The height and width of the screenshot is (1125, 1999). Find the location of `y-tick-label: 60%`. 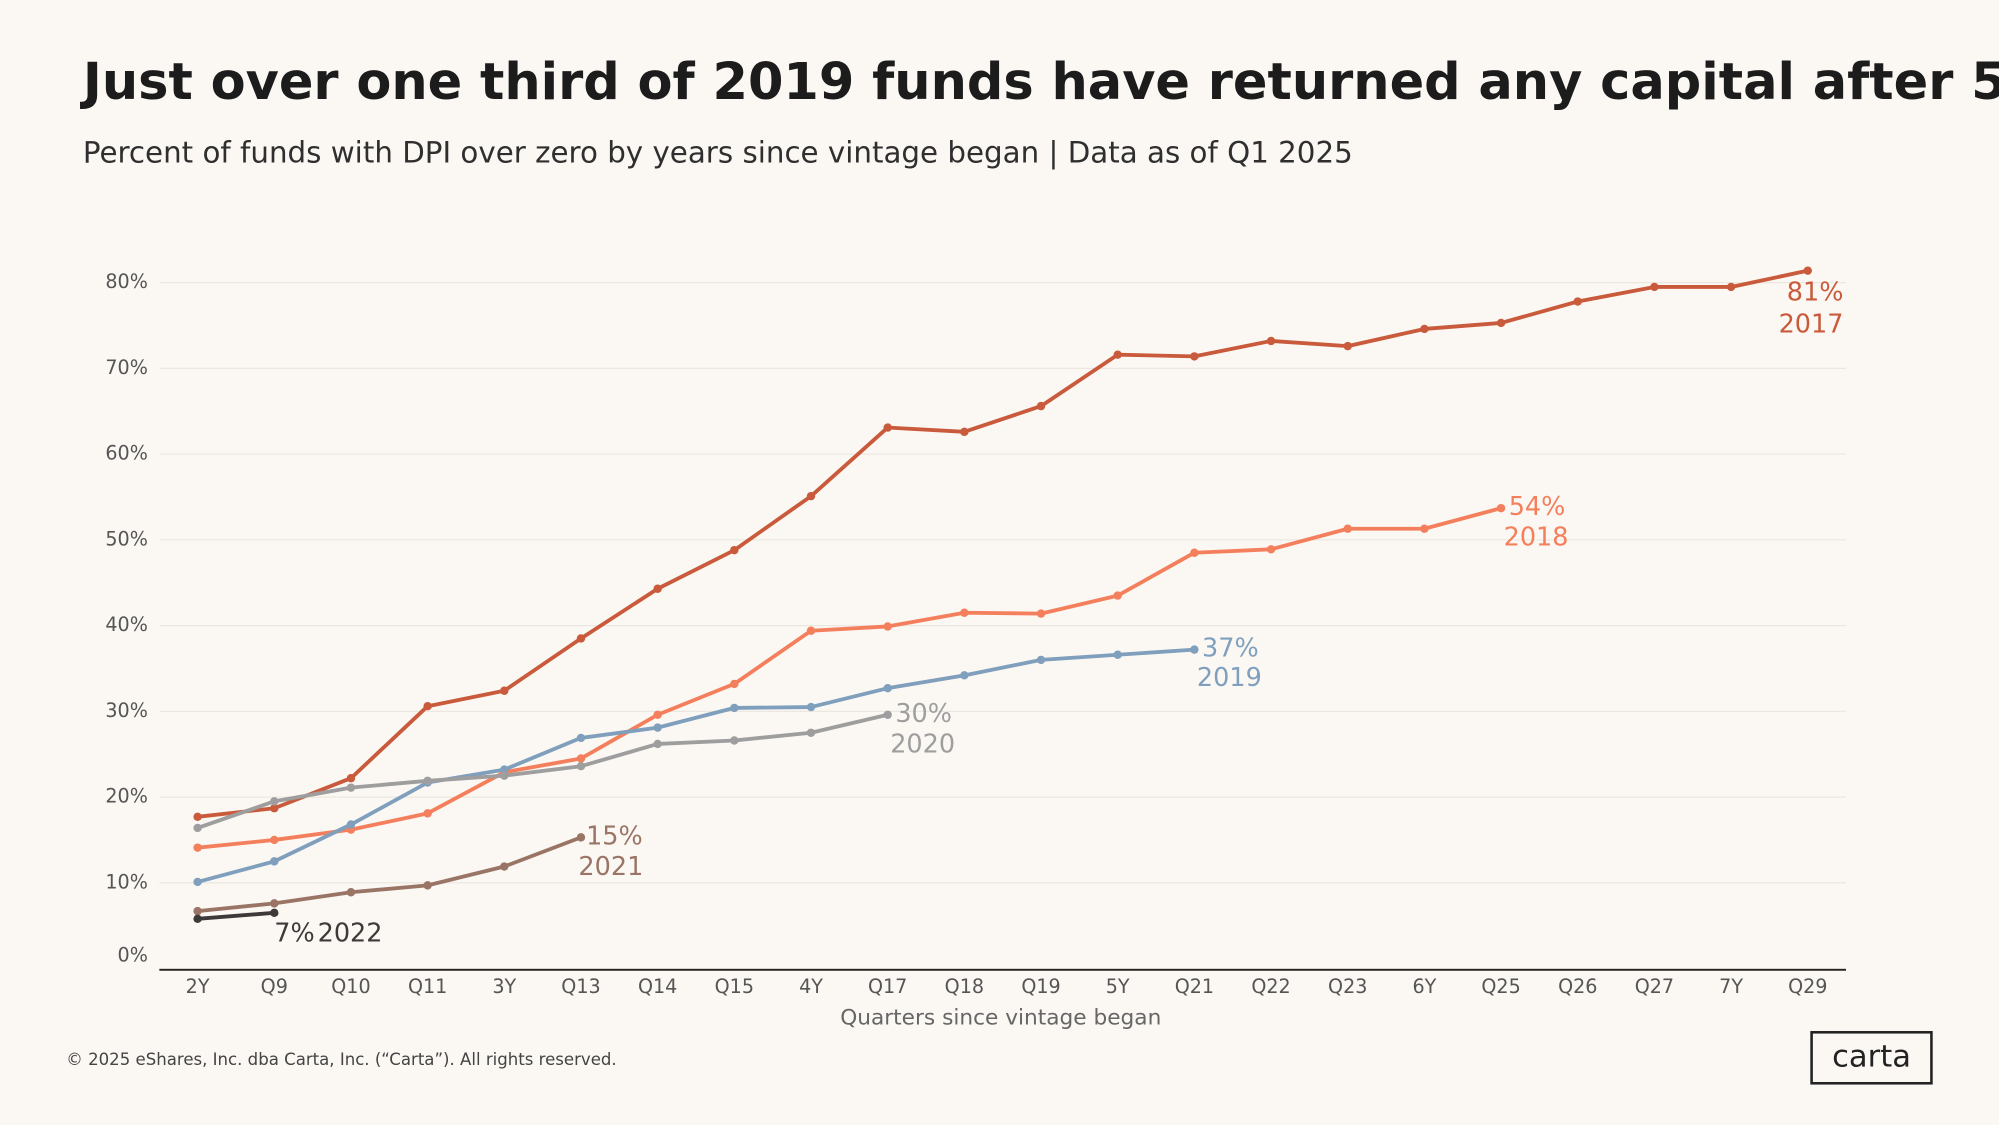

y-tick-label: 60% is located at coordinates (126, 453).